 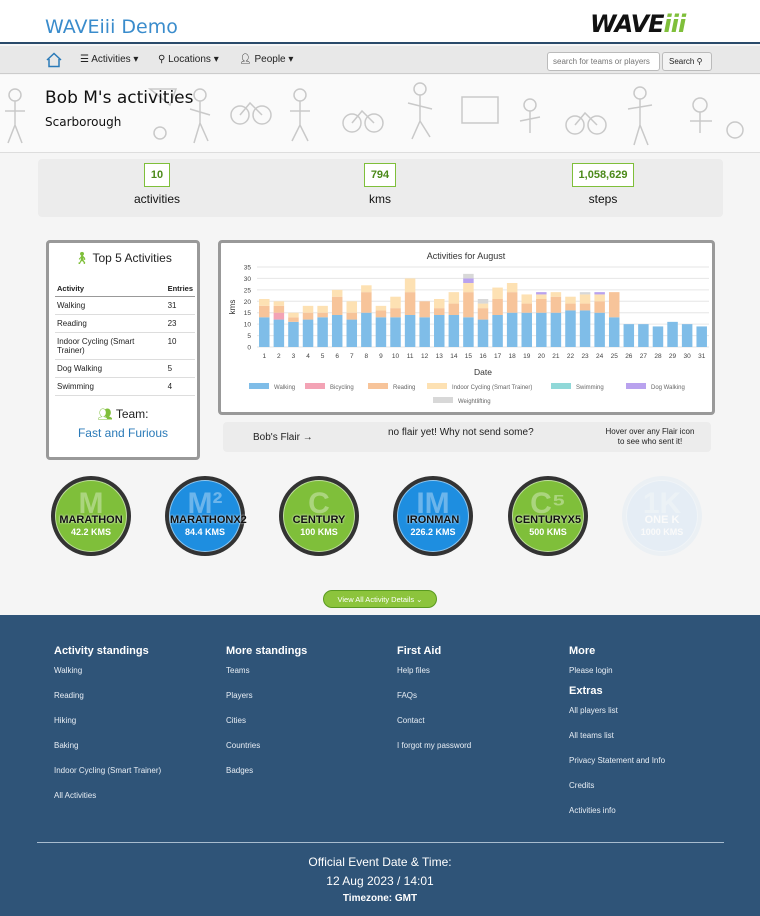 What do you see at coordinates (236, 720) in the screenshot?
I see `footer-link: Cities` at bounding box center [236, 720].